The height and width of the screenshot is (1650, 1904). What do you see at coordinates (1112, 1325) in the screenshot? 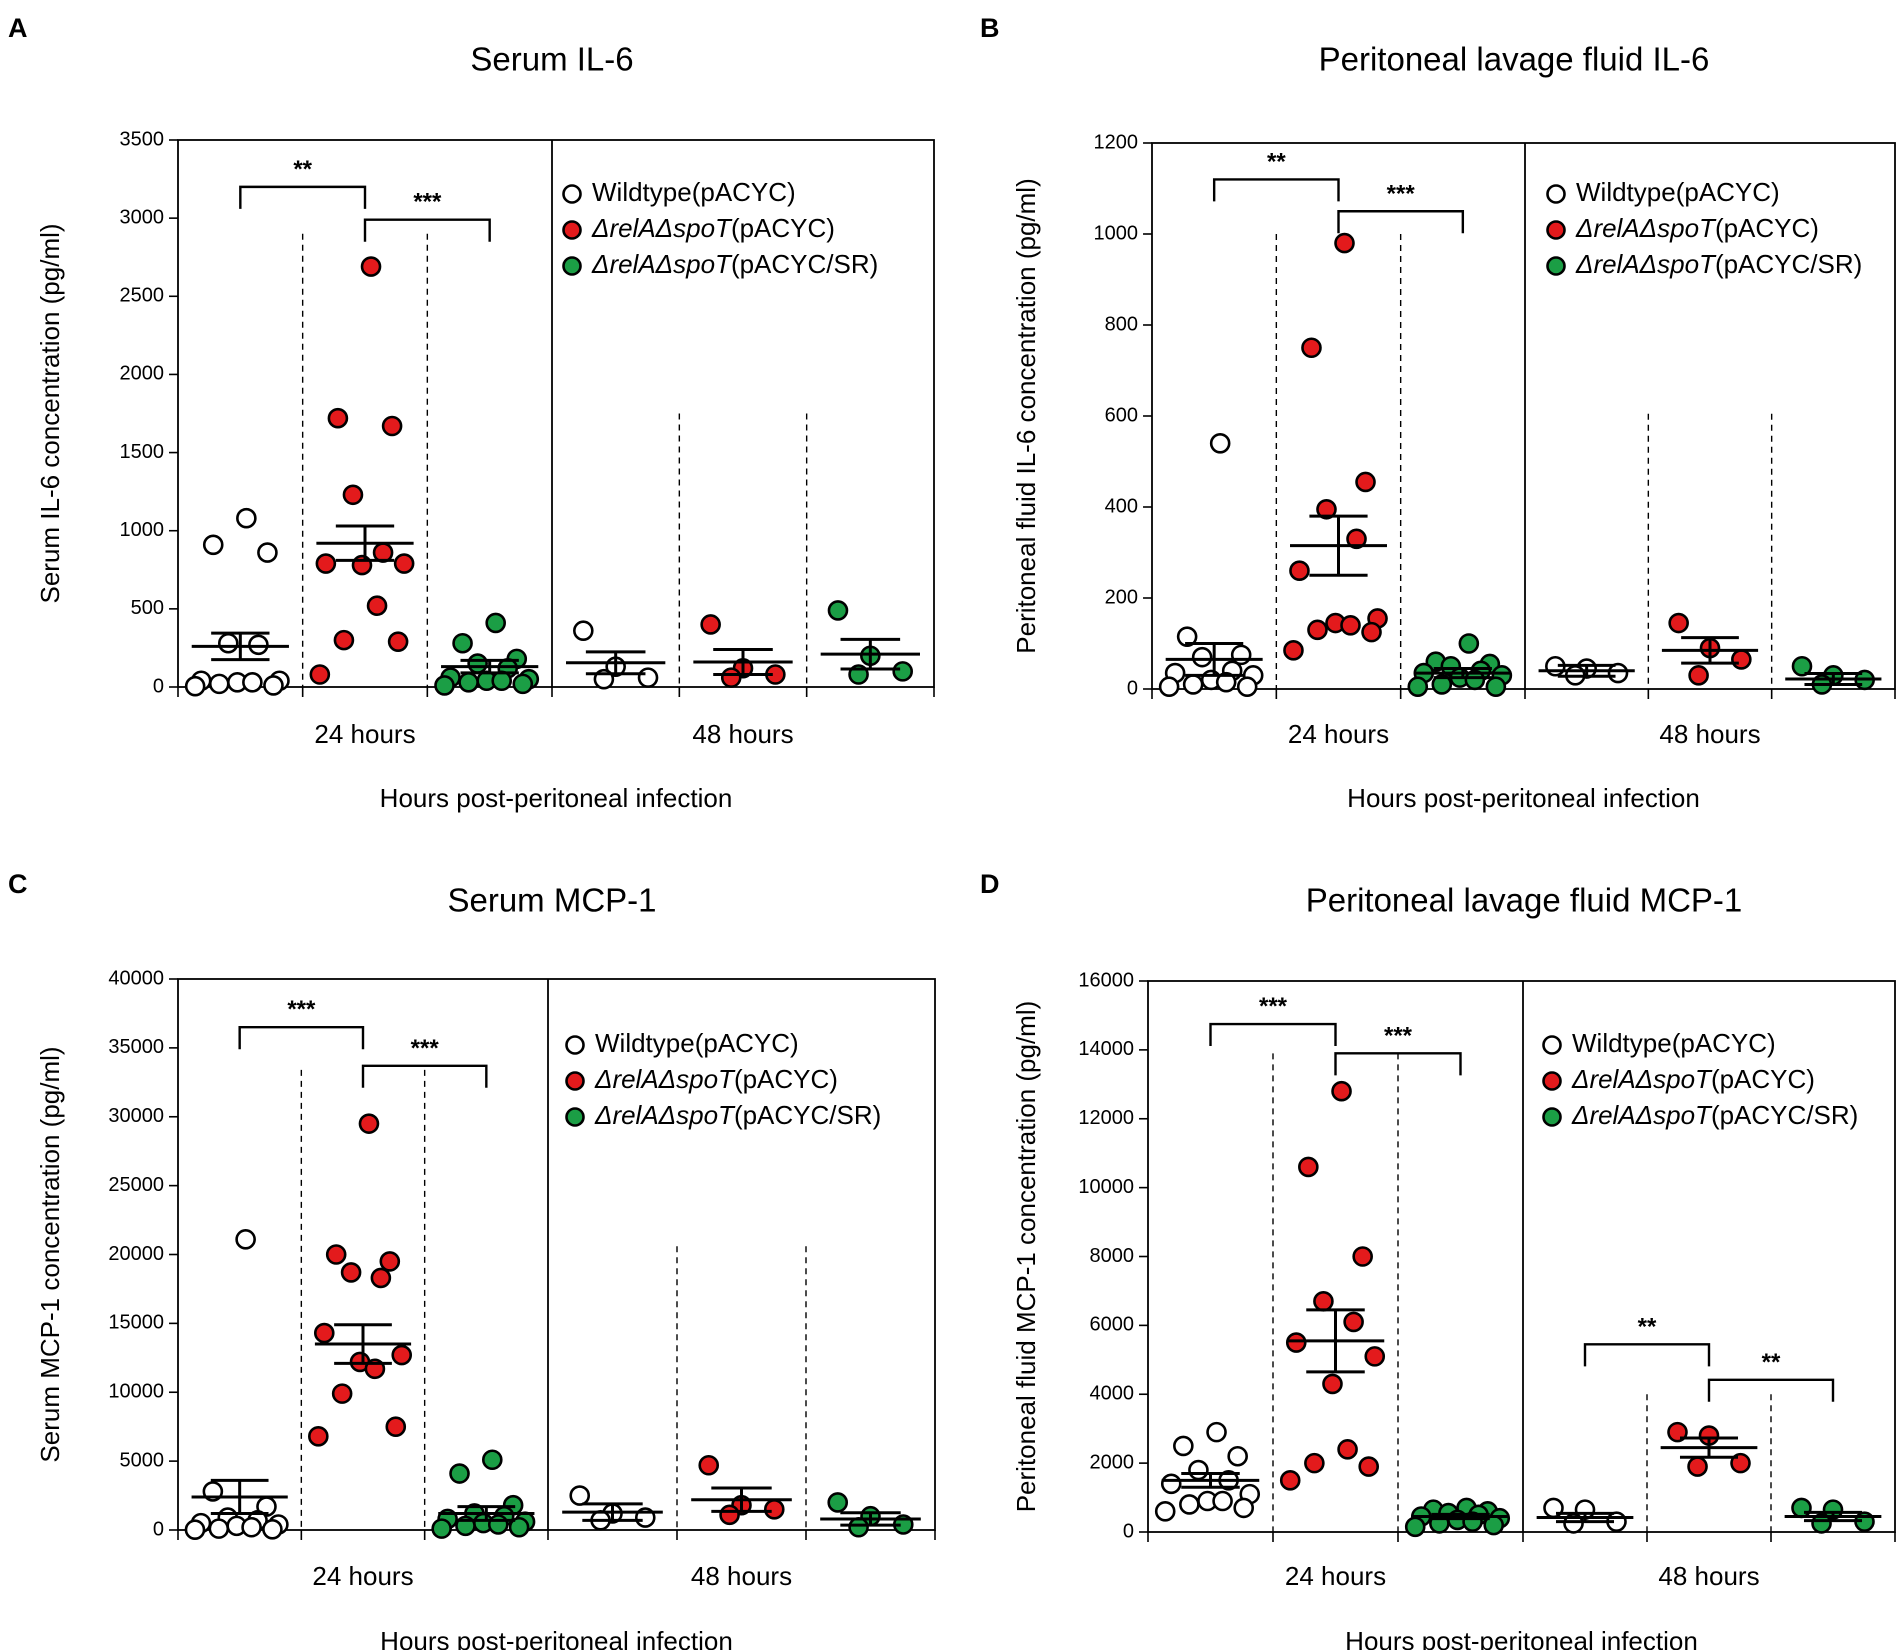
I see `y-tick-label: 6000` at bounding box center [1112, 1325].